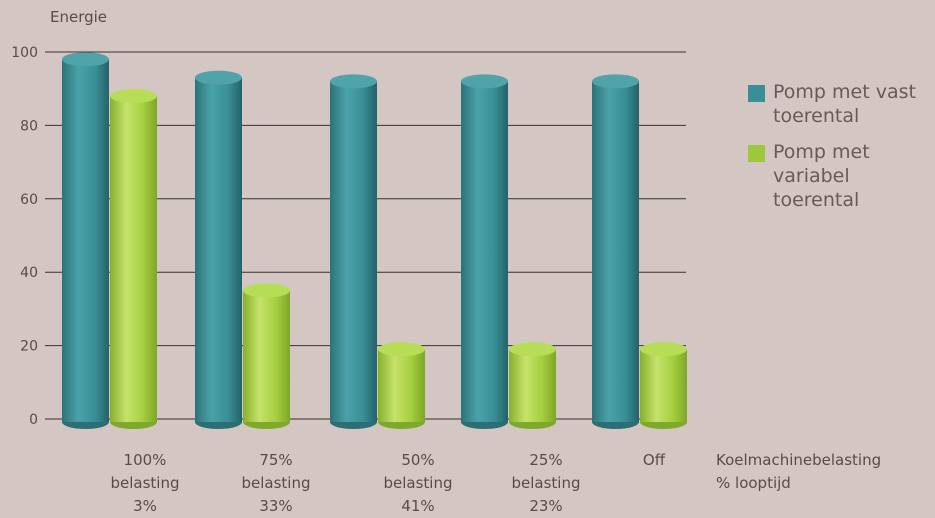  I want to click on category-runtime: 41%, so click(418, 506).